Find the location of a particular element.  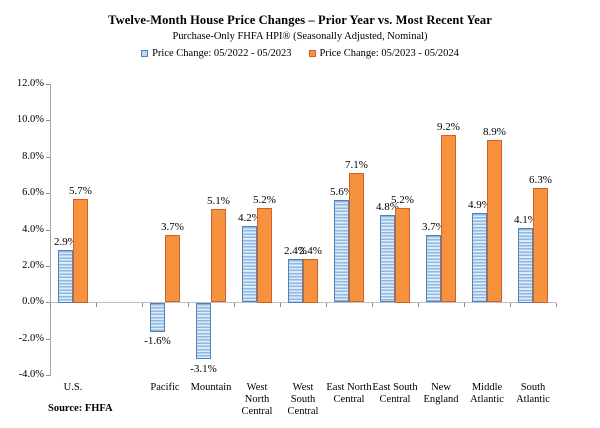

legend-label: Price Change: 05/2023 - 05/2024 is located at coordinates (389, 53).